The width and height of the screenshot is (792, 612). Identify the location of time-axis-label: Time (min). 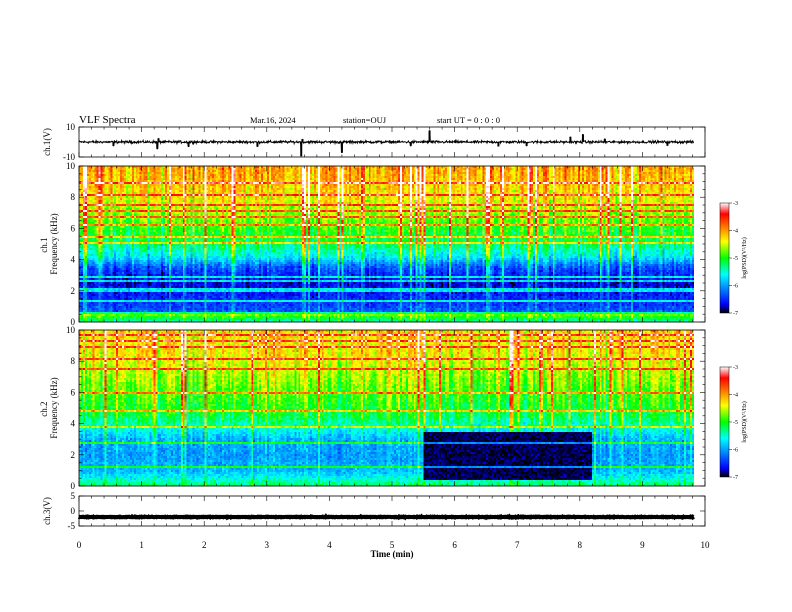
(391, 554).